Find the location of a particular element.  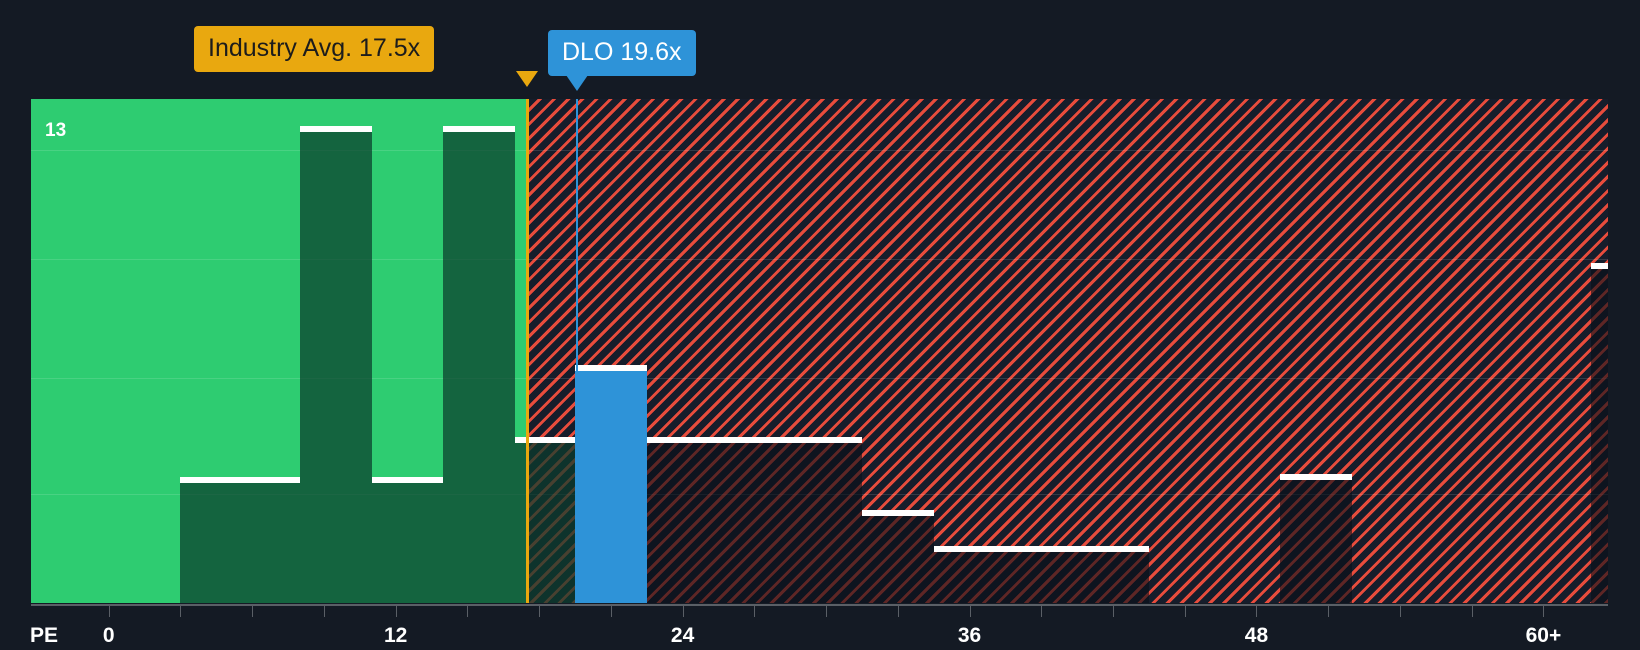

callout-dlo: DLO 19.6x is located at coordinates (622, 61).